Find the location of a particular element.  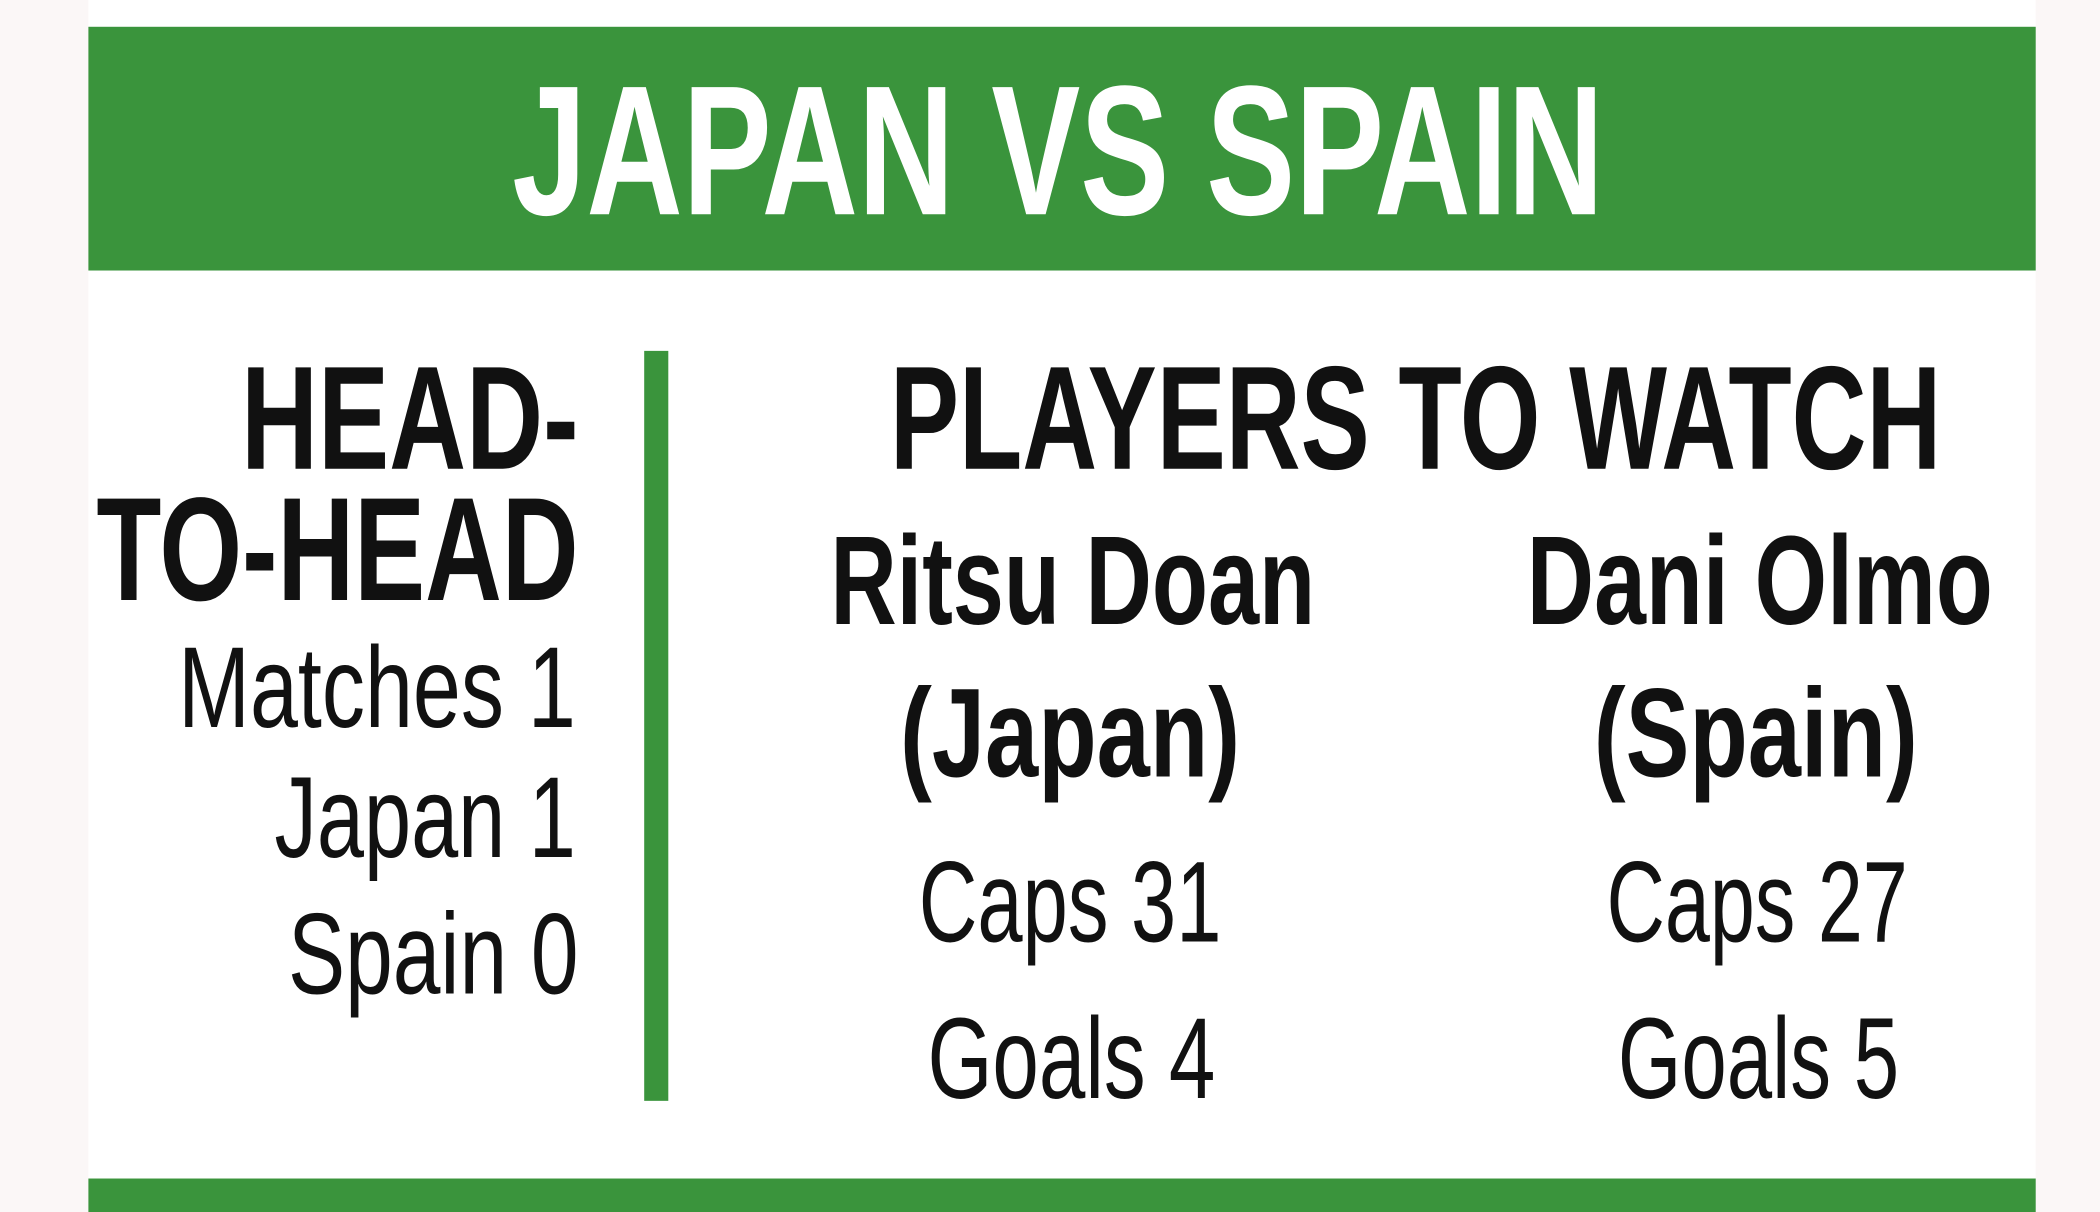

title: JAPAN VS SPAIN is located at coordinates (1058, 151).